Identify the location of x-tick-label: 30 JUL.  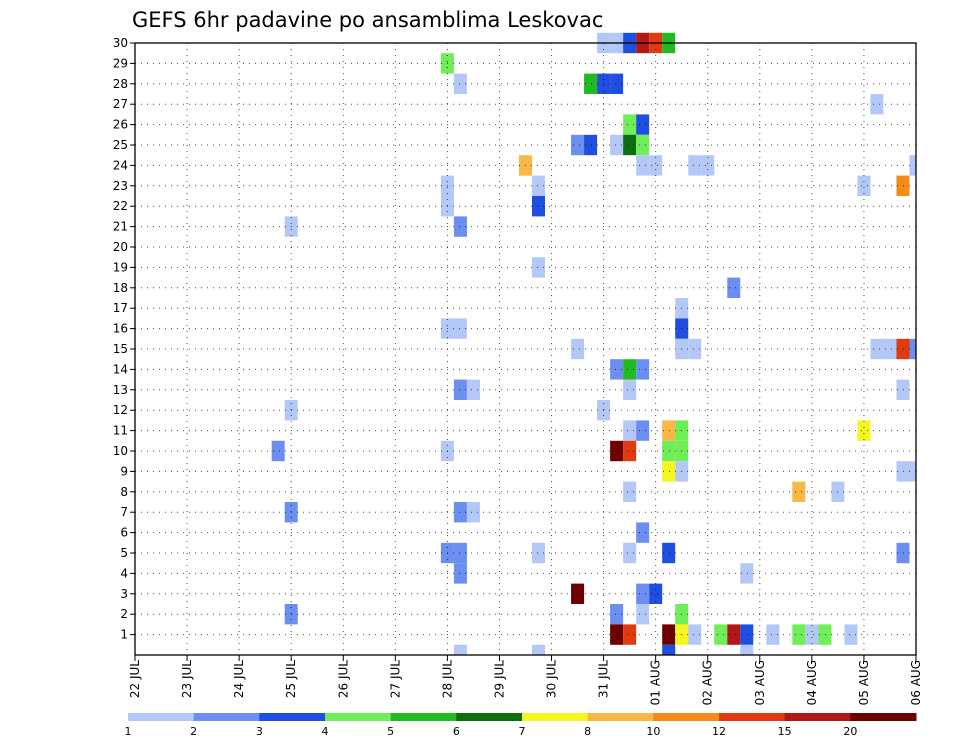
(552, 679).